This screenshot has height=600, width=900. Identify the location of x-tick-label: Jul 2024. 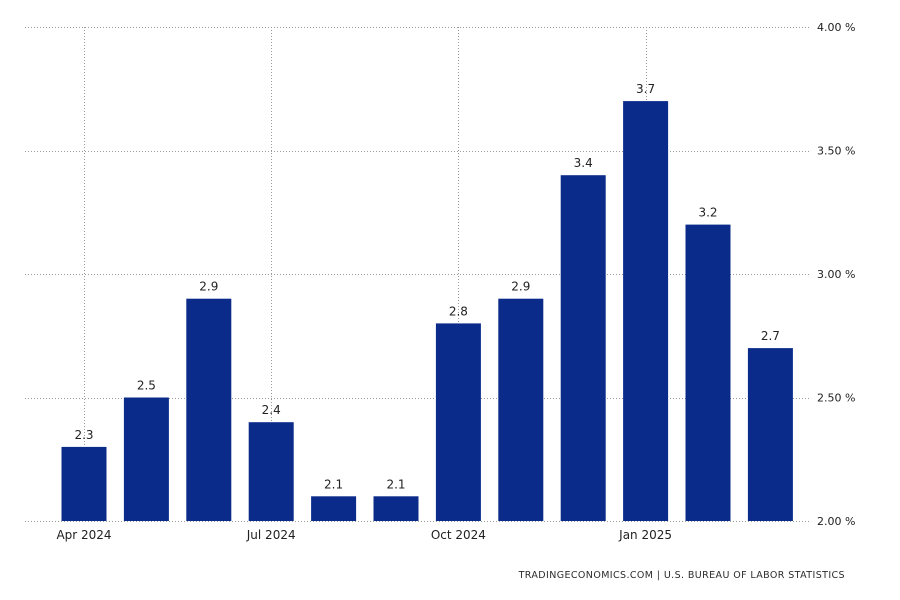
(271, 535).